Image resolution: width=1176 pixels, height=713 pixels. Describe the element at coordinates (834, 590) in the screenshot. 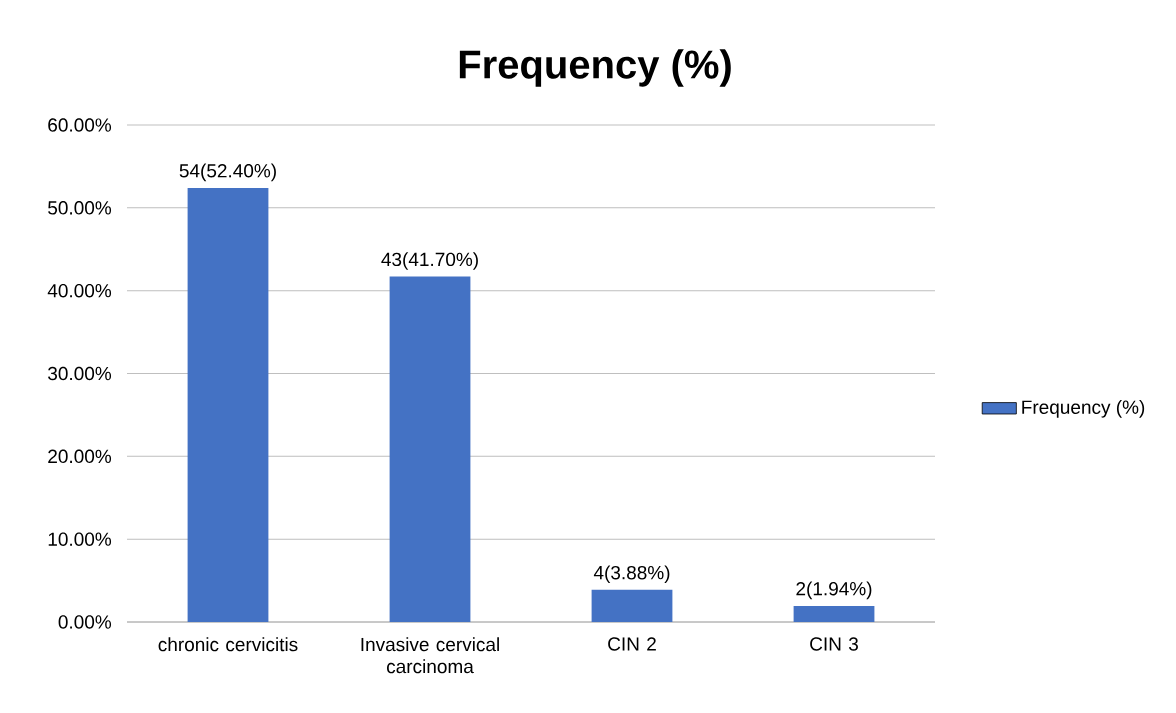

I see `text: 2(1.94%)` at that location.